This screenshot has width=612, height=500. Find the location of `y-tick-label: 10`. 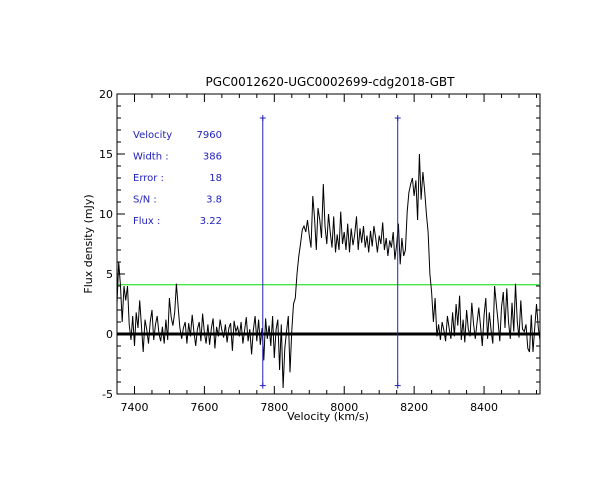

y-tick-label: 10 is located at coordinates (106, 214).